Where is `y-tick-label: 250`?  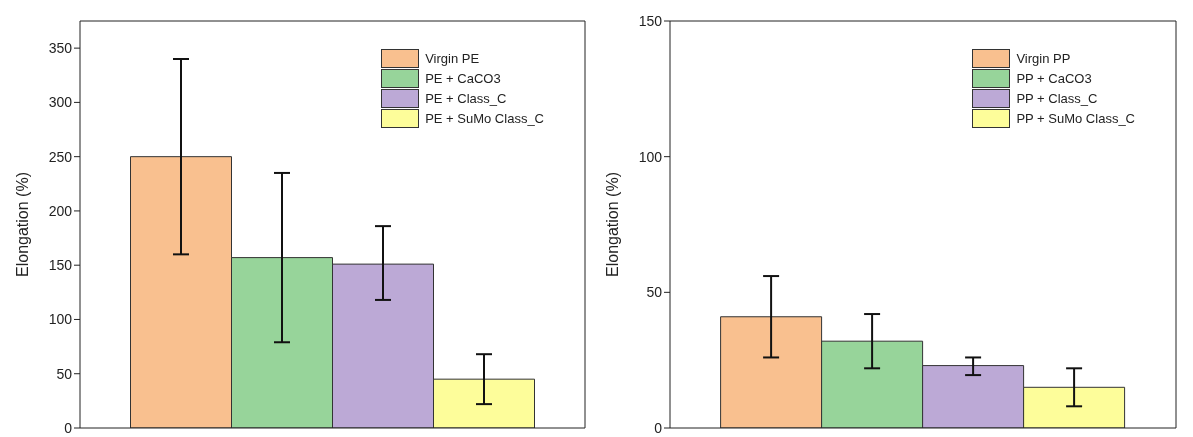
y-tick-label: 250 is located at coordinates (60, 156).